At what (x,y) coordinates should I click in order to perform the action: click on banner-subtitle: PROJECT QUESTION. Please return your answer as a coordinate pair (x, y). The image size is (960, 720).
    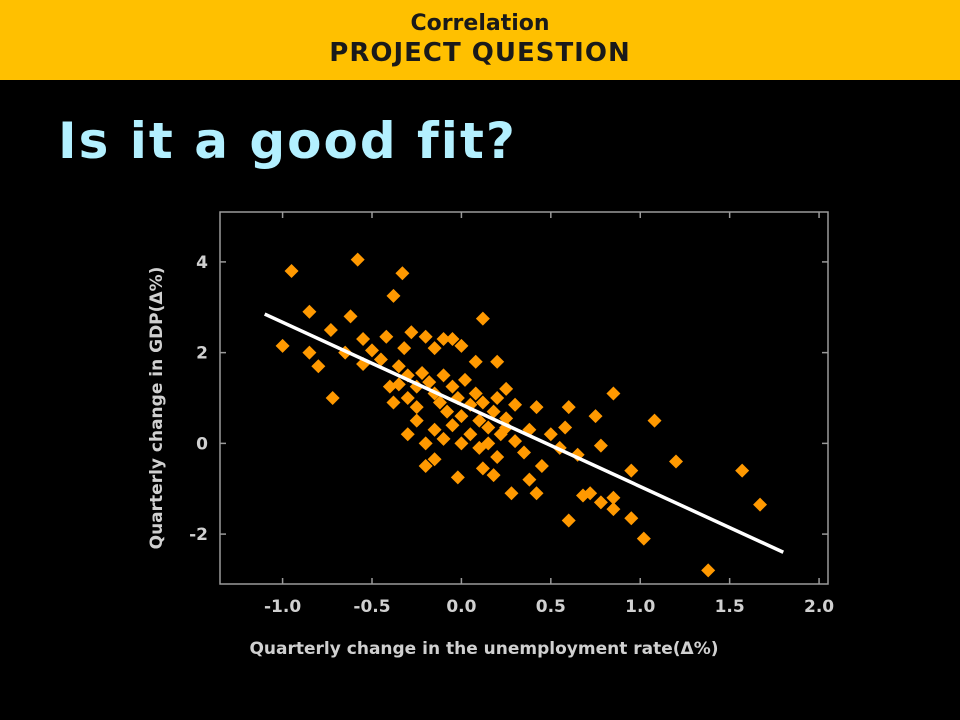
    Looking at the image, I should click on (480, 53).